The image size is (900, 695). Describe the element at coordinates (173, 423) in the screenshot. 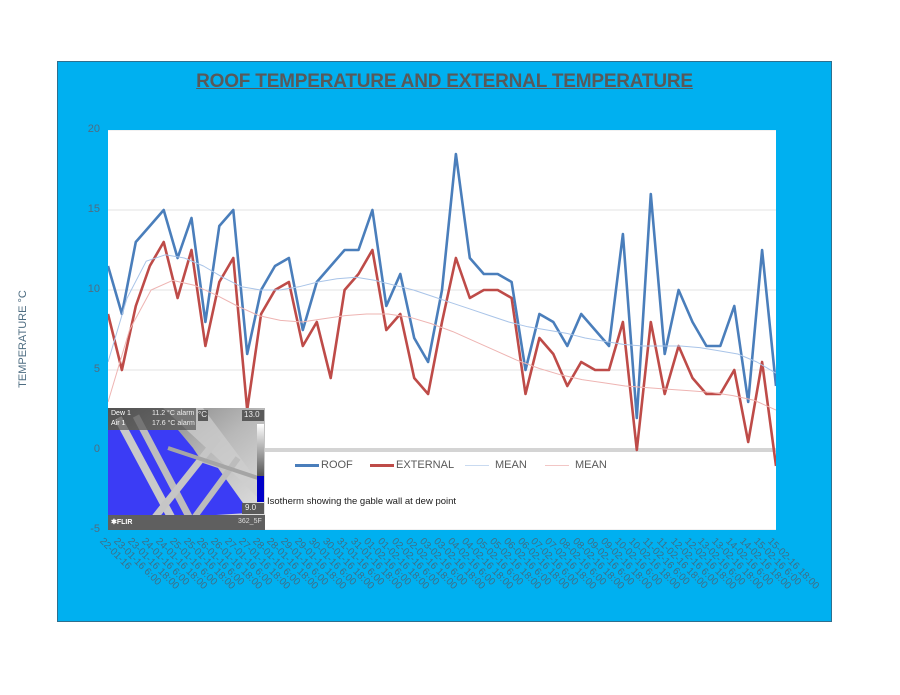

I see `air-alarm-value: 17.6 °C alarm` at that location.